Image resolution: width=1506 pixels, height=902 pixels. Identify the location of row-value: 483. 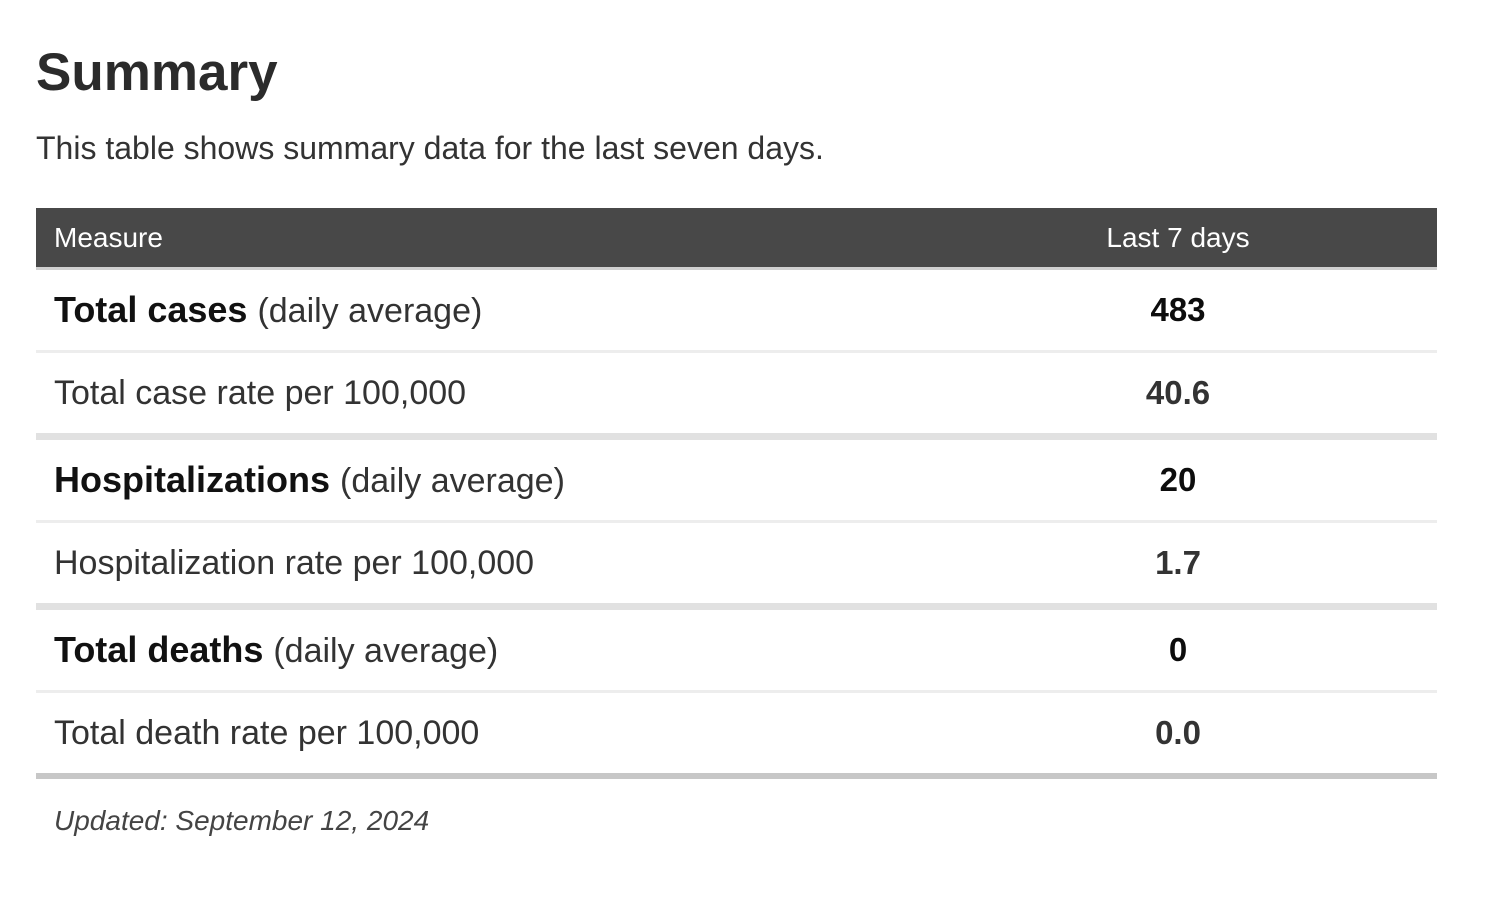
(1178, 310).